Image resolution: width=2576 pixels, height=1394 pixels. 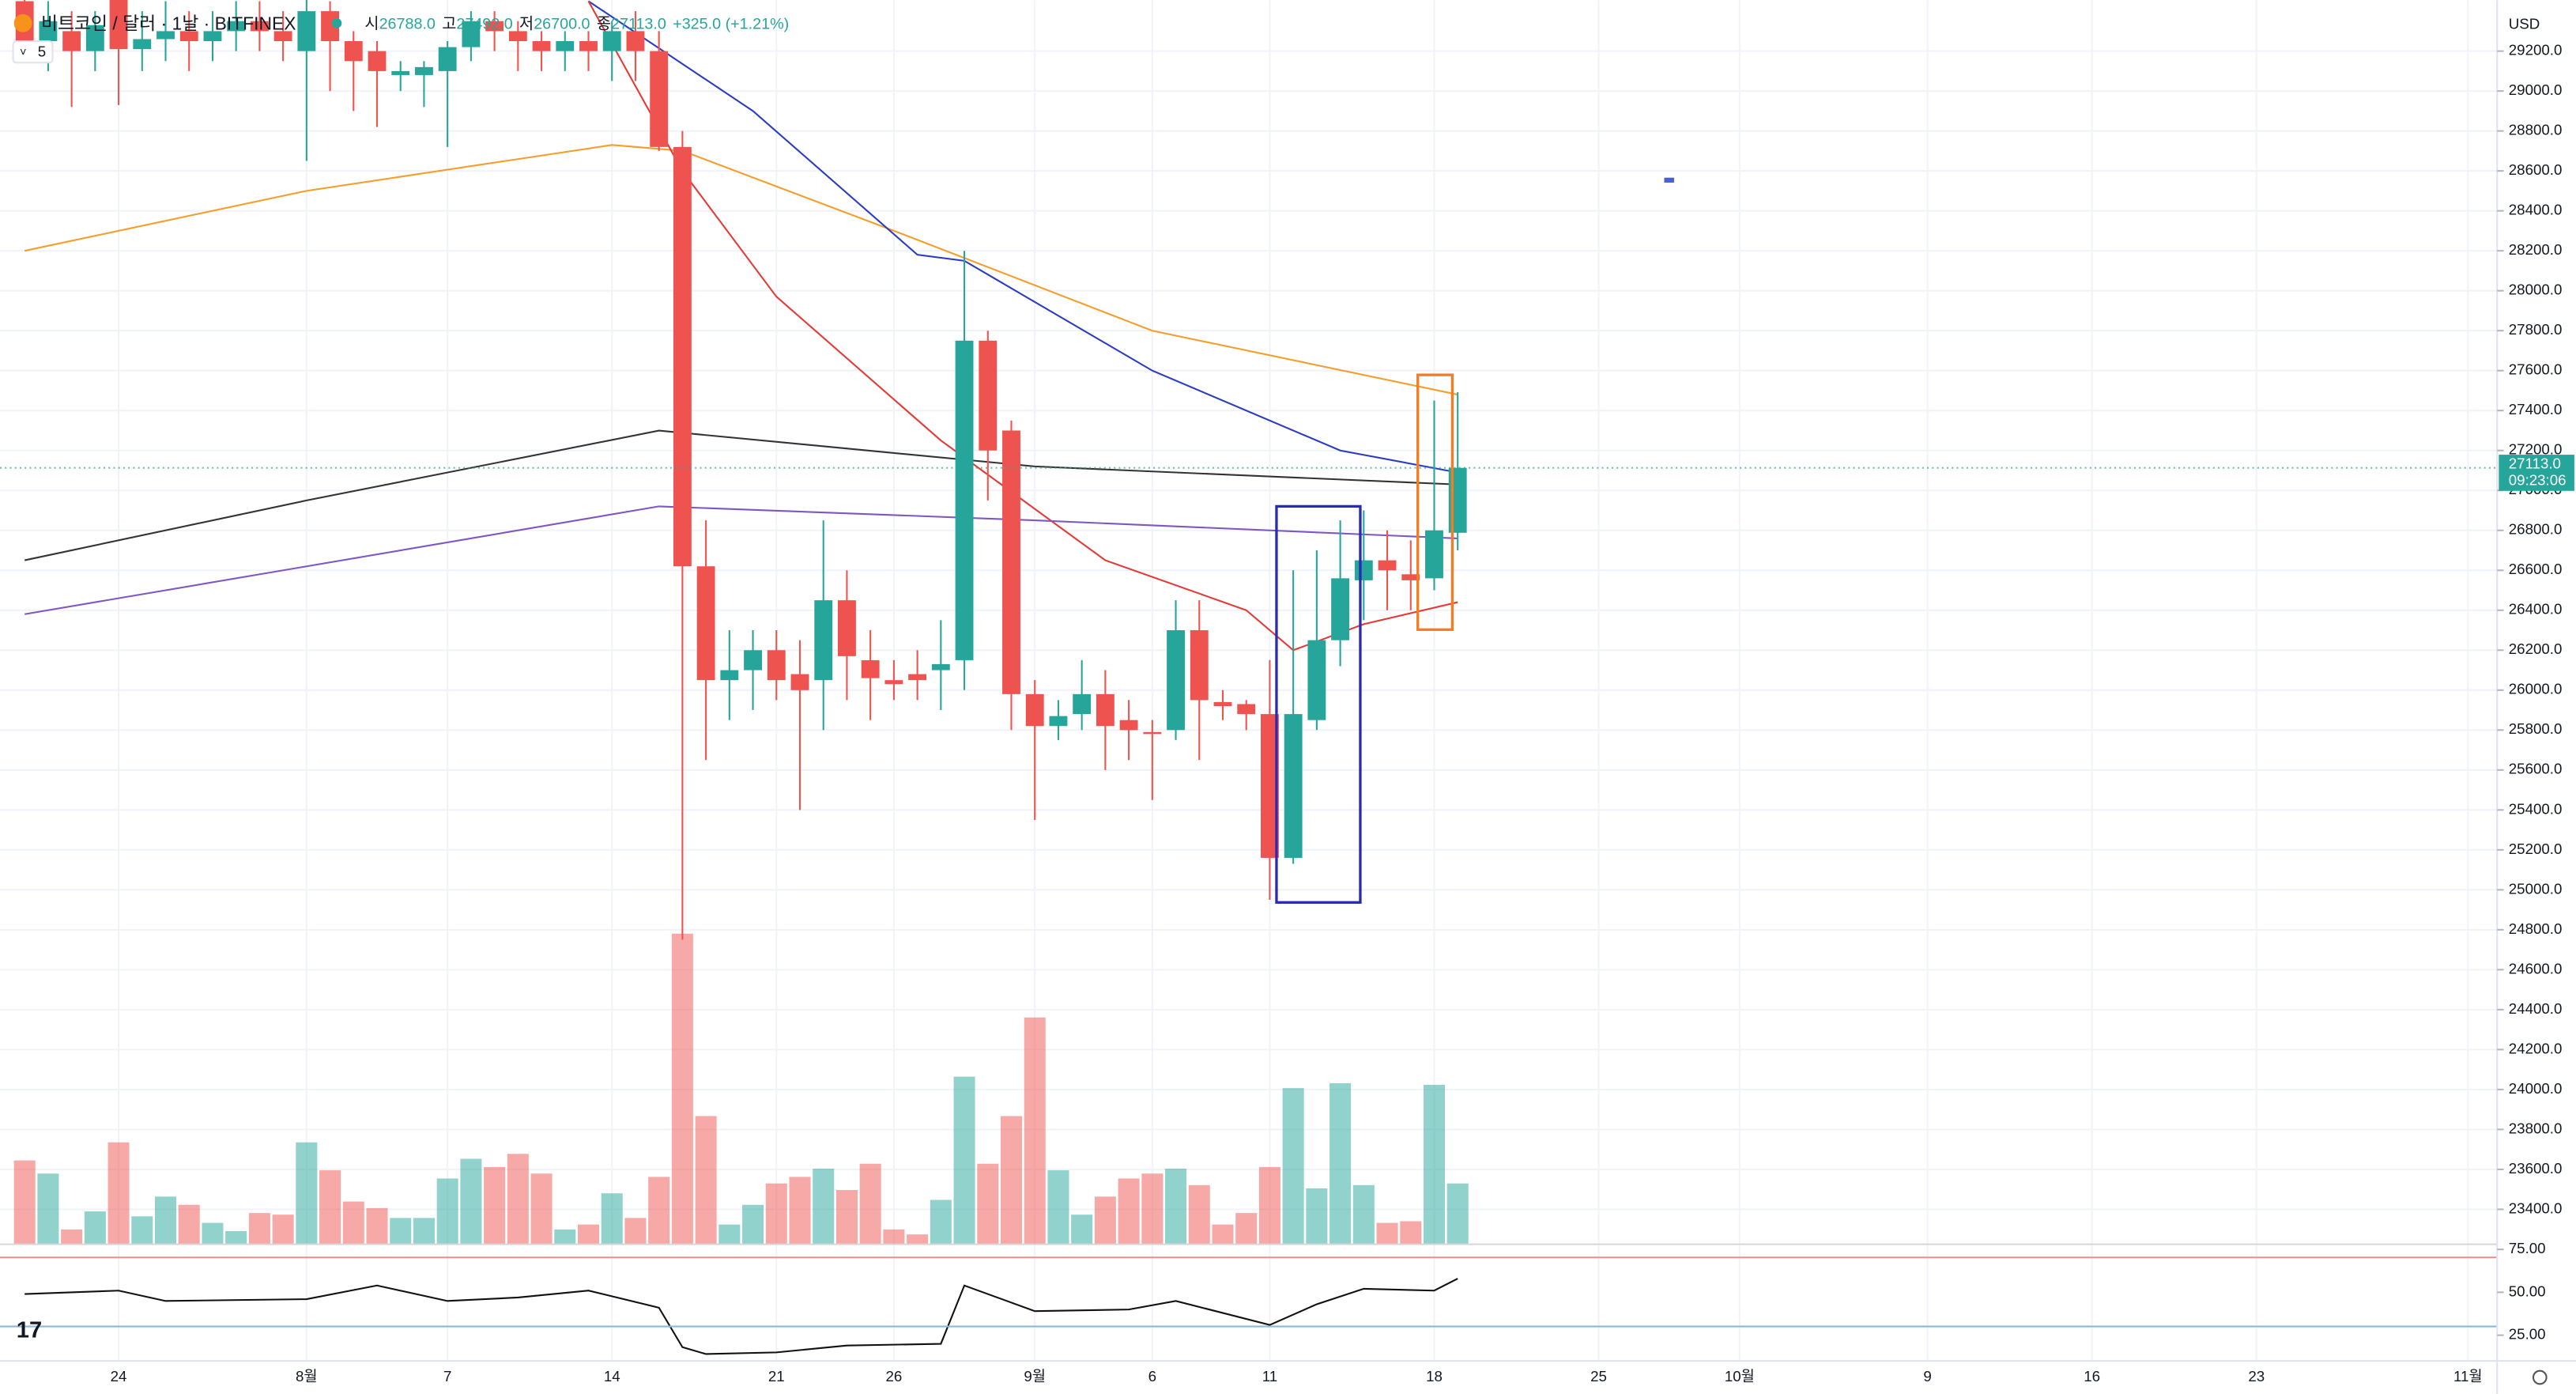 I want to click on drawing-mark, so click(x=1669, y=180).